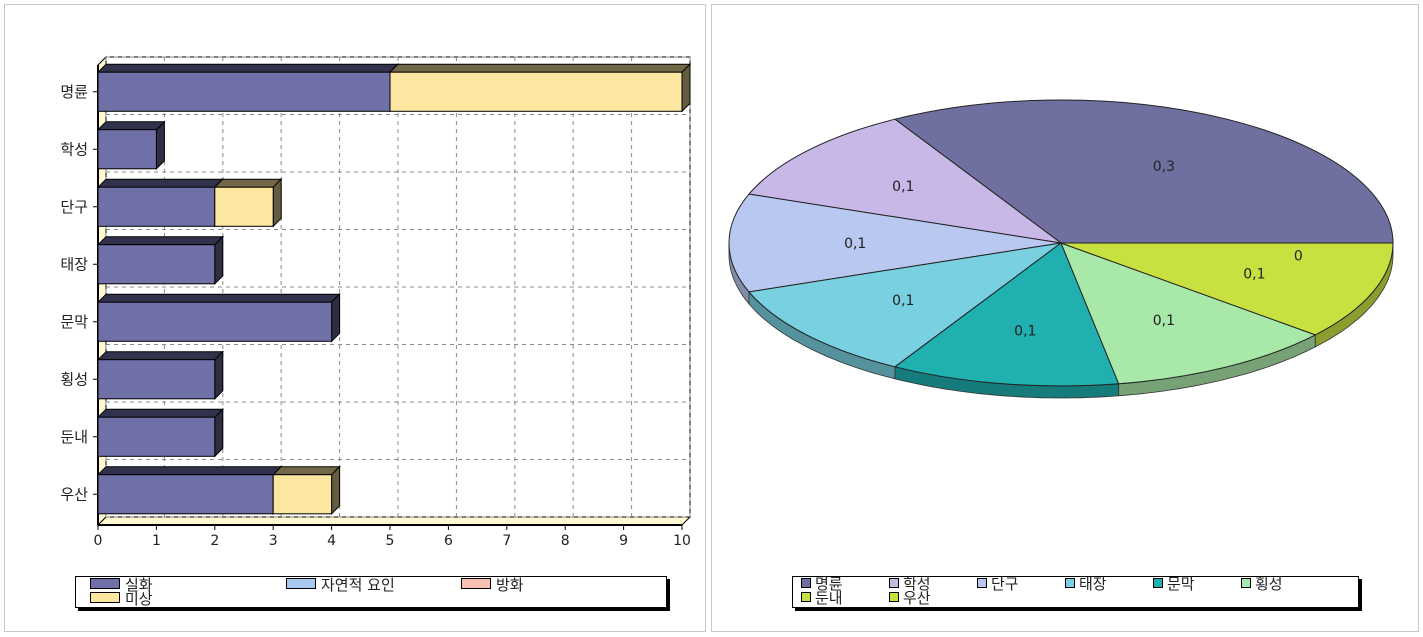 This screenshot has width=1423, height=637. I want to click on legend-item: 단구, so click(998, 584).